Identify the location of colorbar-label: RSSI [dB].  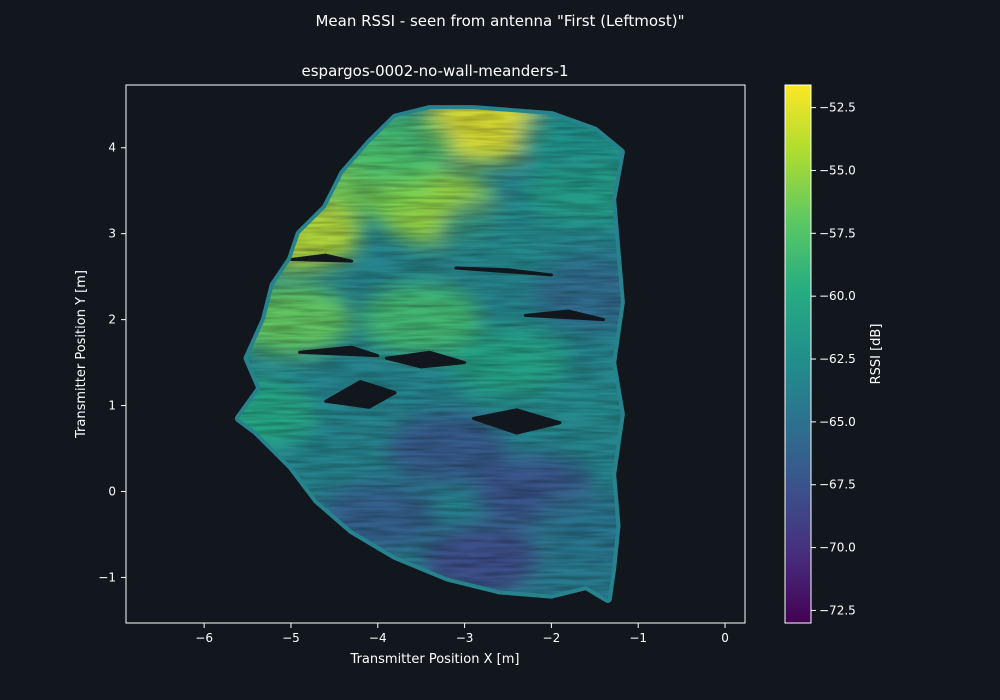
(876, 354).